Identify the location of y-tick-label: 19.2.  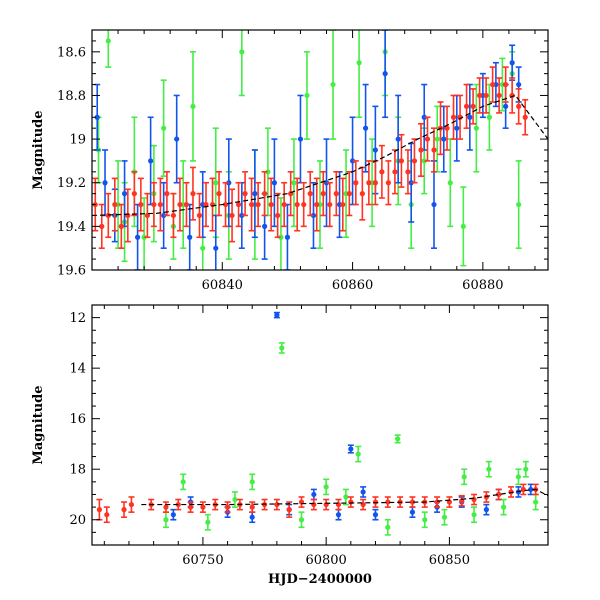
(71, 183).